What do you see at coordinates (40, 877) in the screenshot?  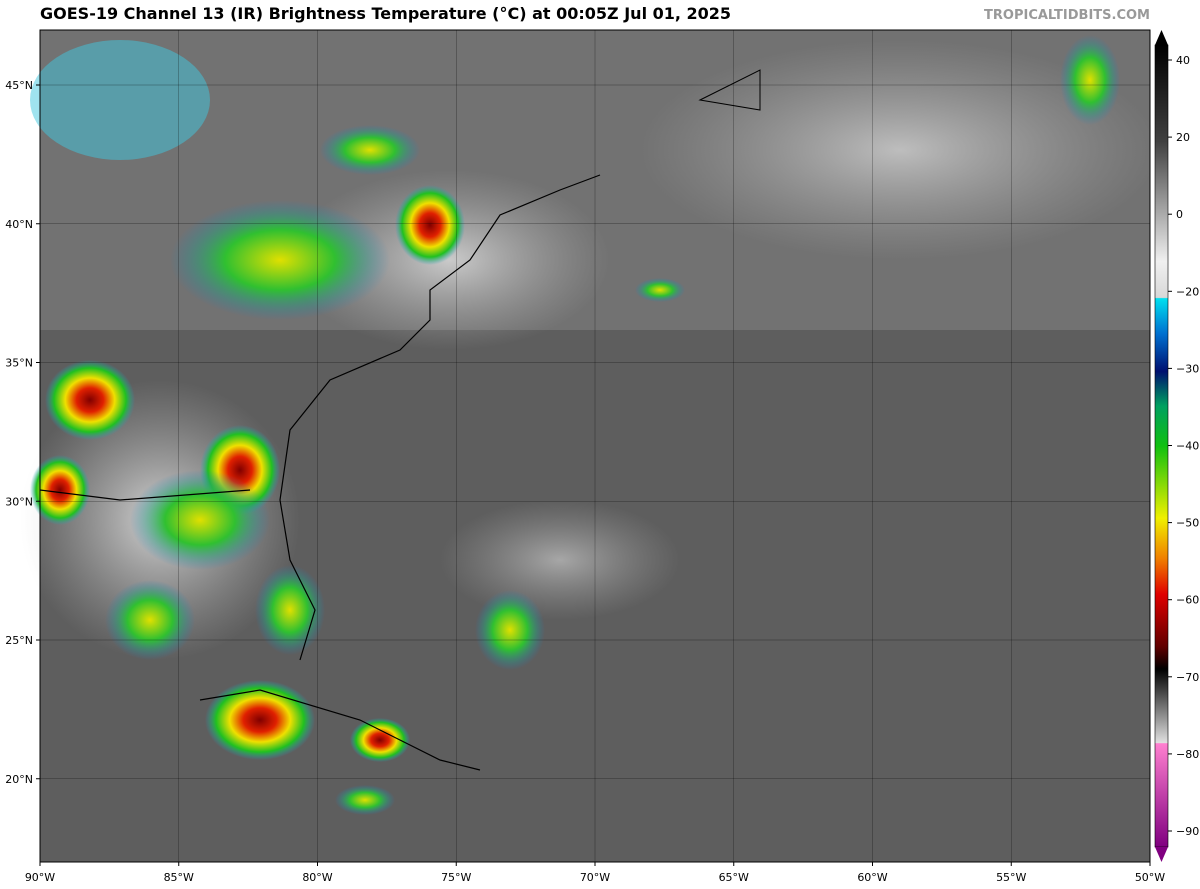 I see `lon-label: 90°W` at bounding box center [40, 877].